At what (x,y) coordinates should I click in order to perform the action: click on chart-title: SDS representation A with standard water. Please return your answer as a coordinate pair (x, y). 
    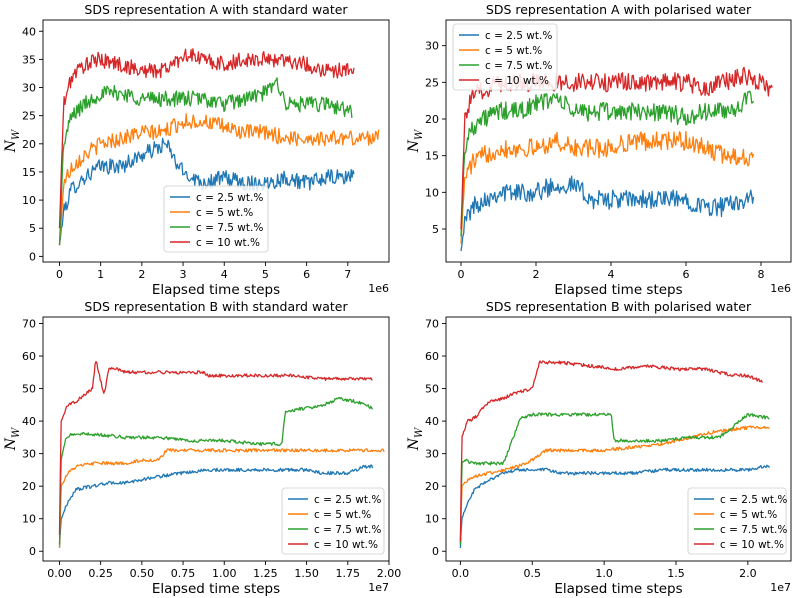
    Looking at the image, I should click on (216, 9).